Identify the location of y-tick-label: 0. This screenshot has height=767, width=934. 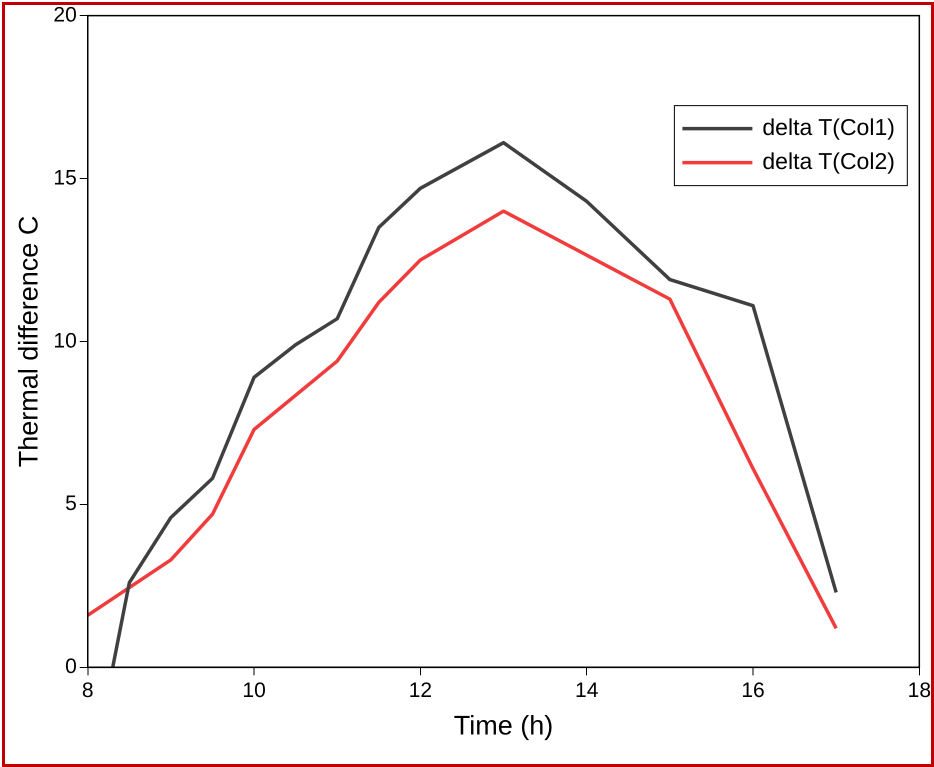
(71, 666).